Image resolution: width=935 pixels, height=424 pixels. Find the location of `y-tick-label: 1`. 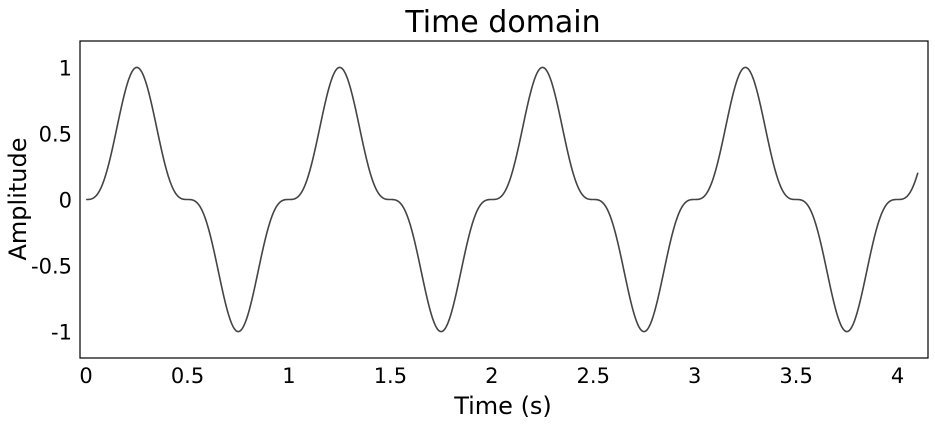

y-tick-label: 1 is located at coordinates (65, 68).